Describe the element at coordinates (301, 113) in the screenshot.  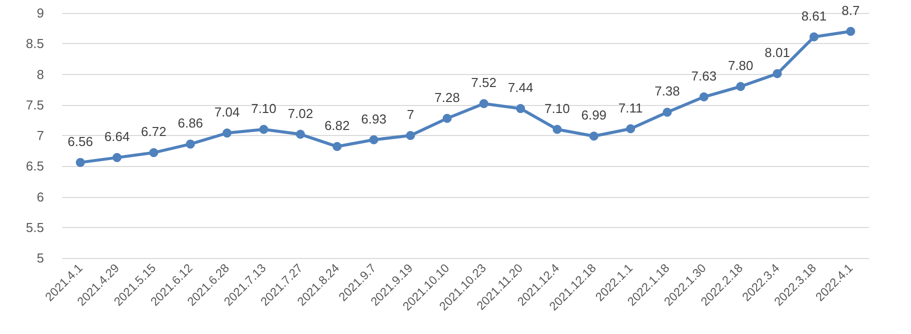
I see `data-label: 7.02` at that location.